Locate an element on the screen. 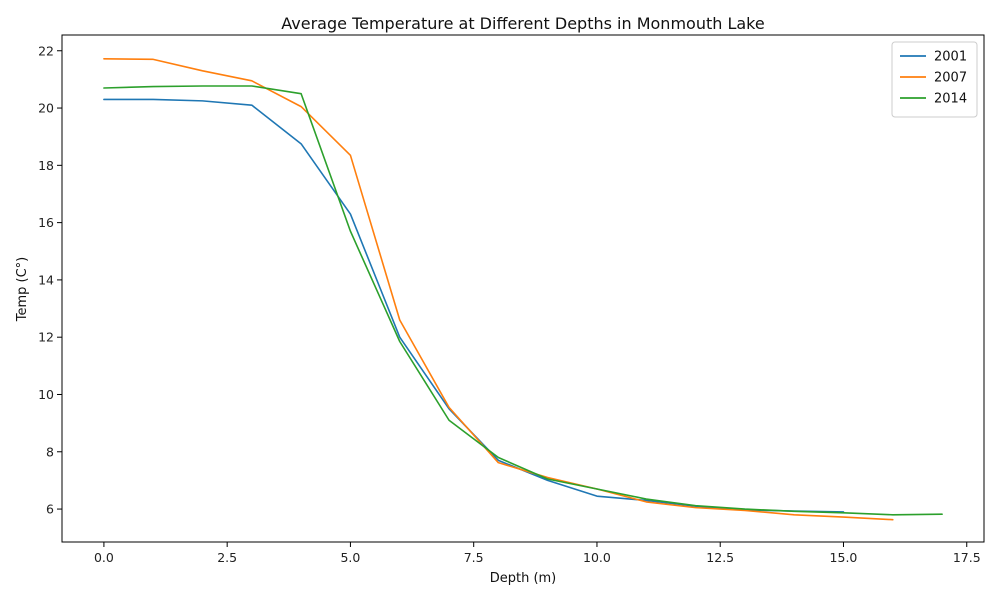  y-tick-label: 16 is located at coordinates (46, 222).